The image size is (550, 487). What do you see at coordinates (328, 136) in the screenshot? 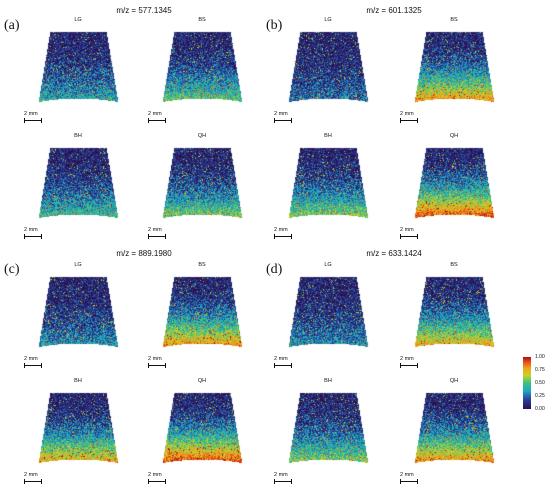
I see `label-bh-b: BH` at bounding box center [328, 136].